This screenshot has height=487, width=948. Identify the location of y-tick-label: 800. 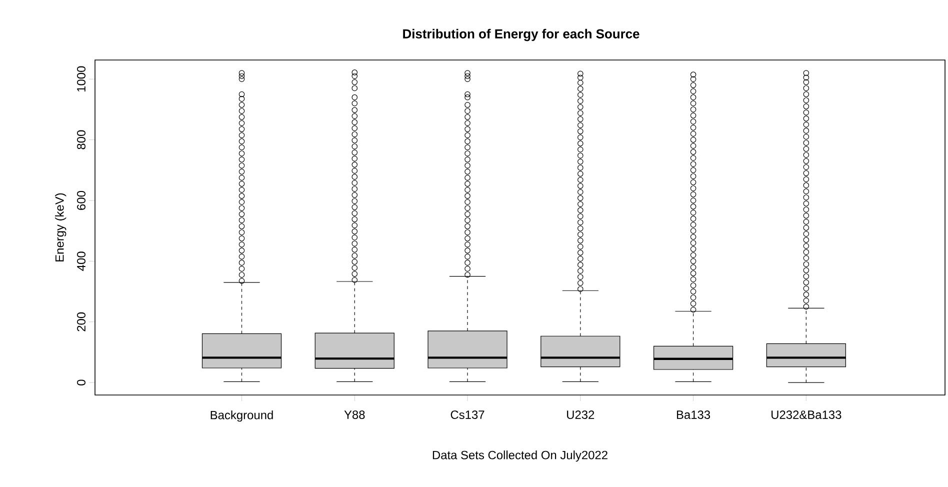
(81, 140).